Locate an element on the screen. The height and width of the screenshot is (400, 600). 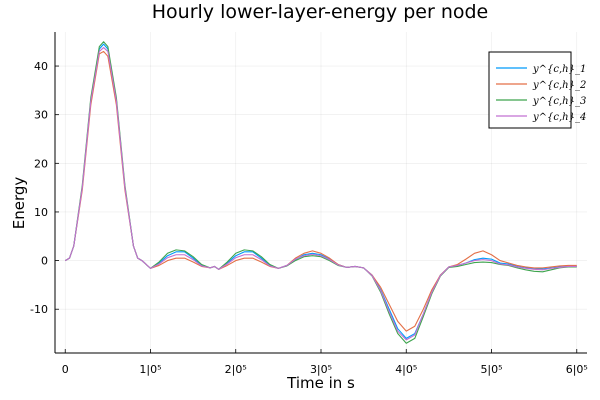
x-axis-label: Time in s is located at coordinates (320, 383).